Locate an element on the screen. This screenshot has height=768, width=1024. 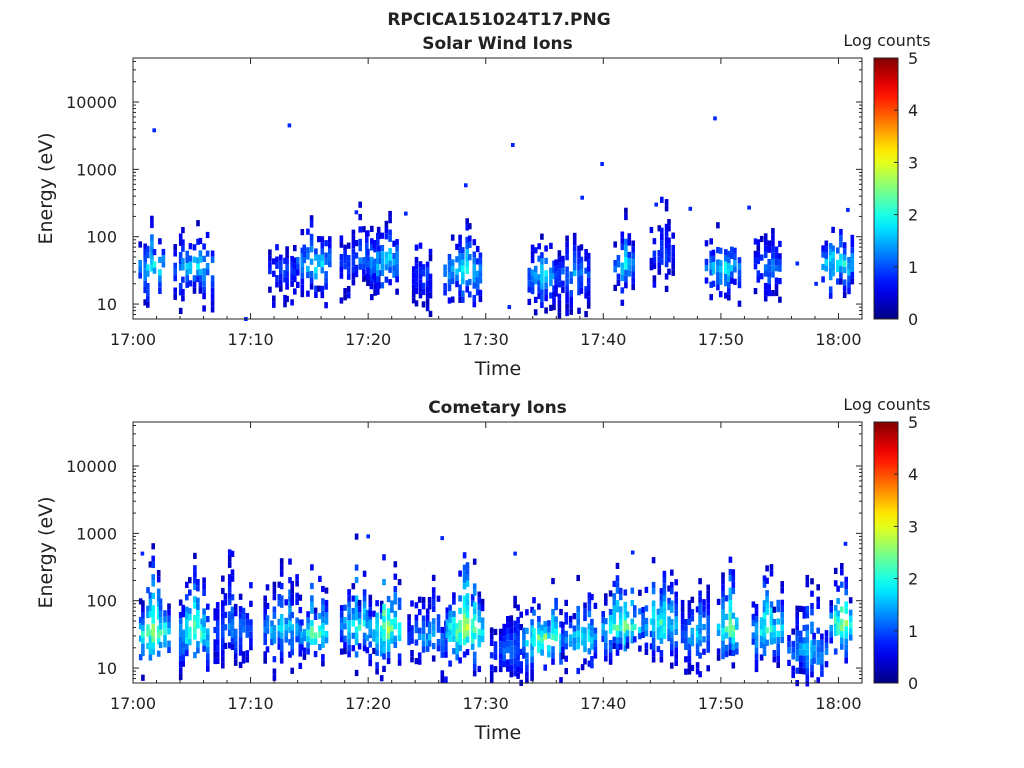
y-axis-label: Energy (eV) is located at coordinates (46, 552).